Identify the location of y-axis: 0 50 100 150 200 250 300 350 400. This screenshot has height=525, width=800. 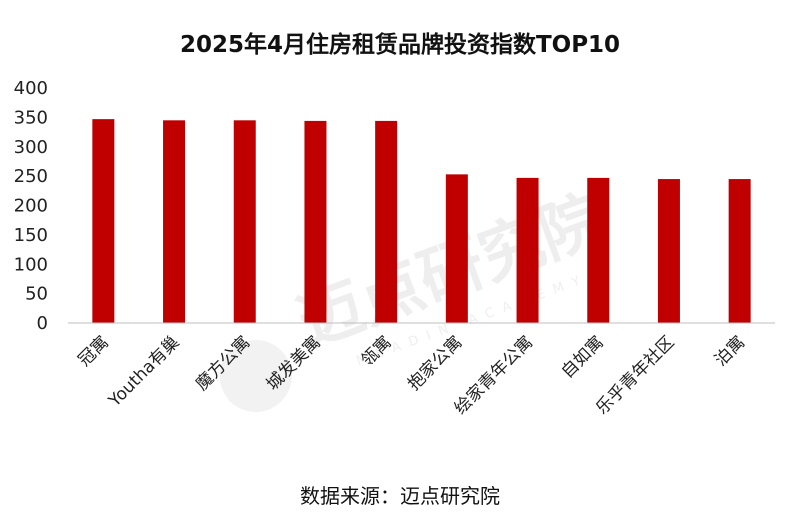
(31, 206).